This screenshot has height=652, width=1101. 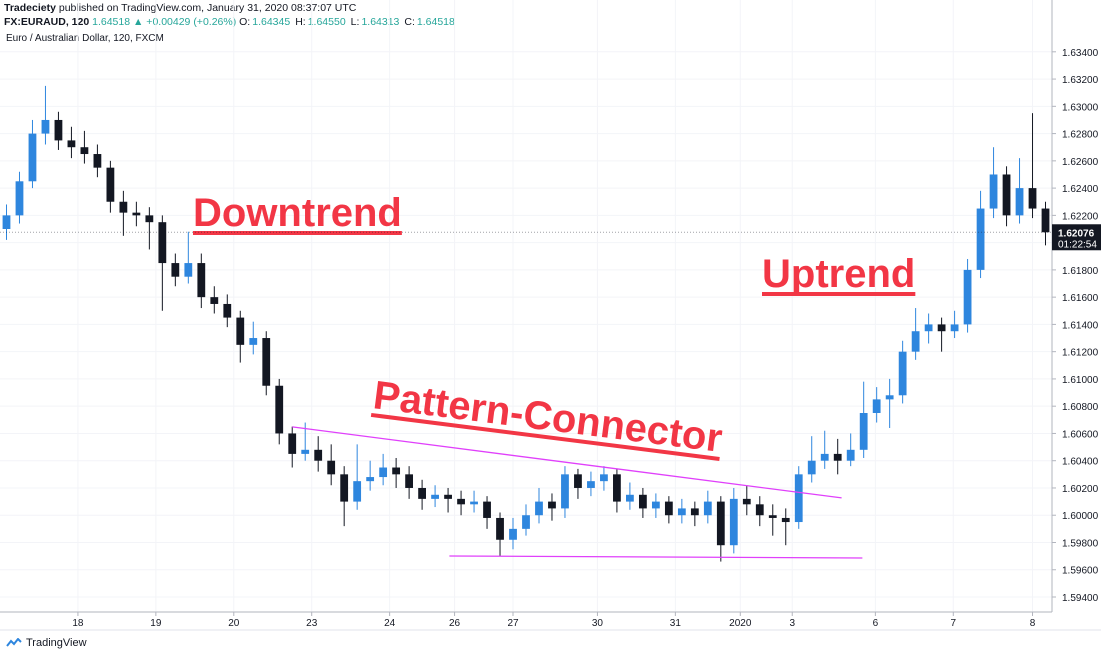 I want to click on ohlc-key: O:, so click(x=245, y=22).